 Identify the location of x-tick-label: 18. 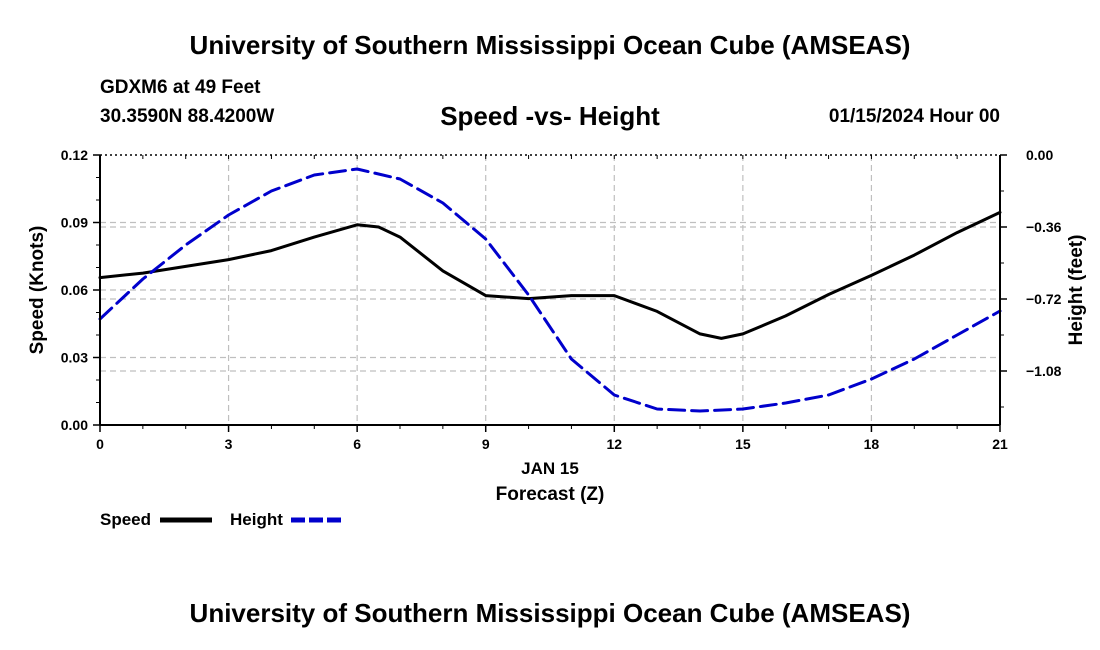
(872, 444).